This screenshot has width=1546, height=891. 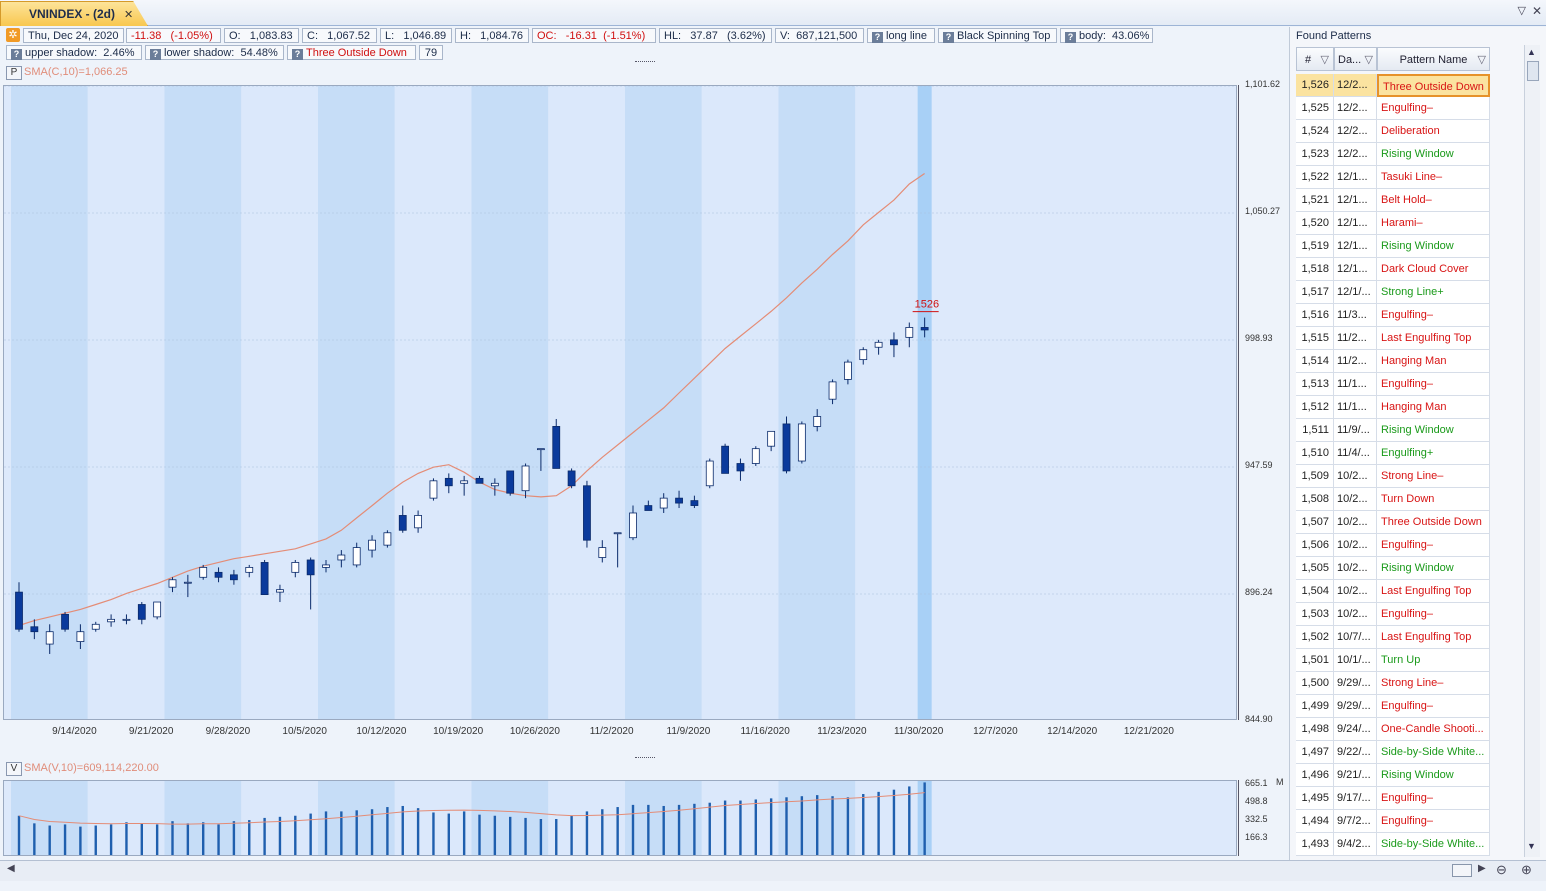 What do you see at coordinates (1393, 338) in the screenshot?
I see `pattern-row: 1,515 11/2... Last Engulfing Top` at bounding box center [1393, 338].